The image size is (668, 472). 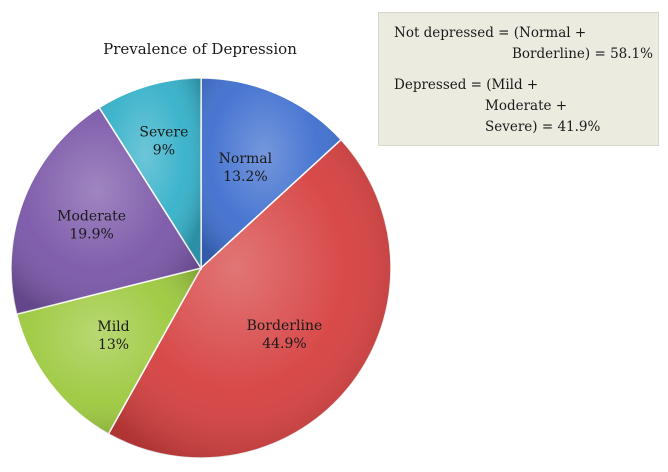 What do you see at coordinates (490, 33) in the screenshot?
I see `not-depressed-line-1: Not depressed = (Normal +` at bounding box center [490, 33].